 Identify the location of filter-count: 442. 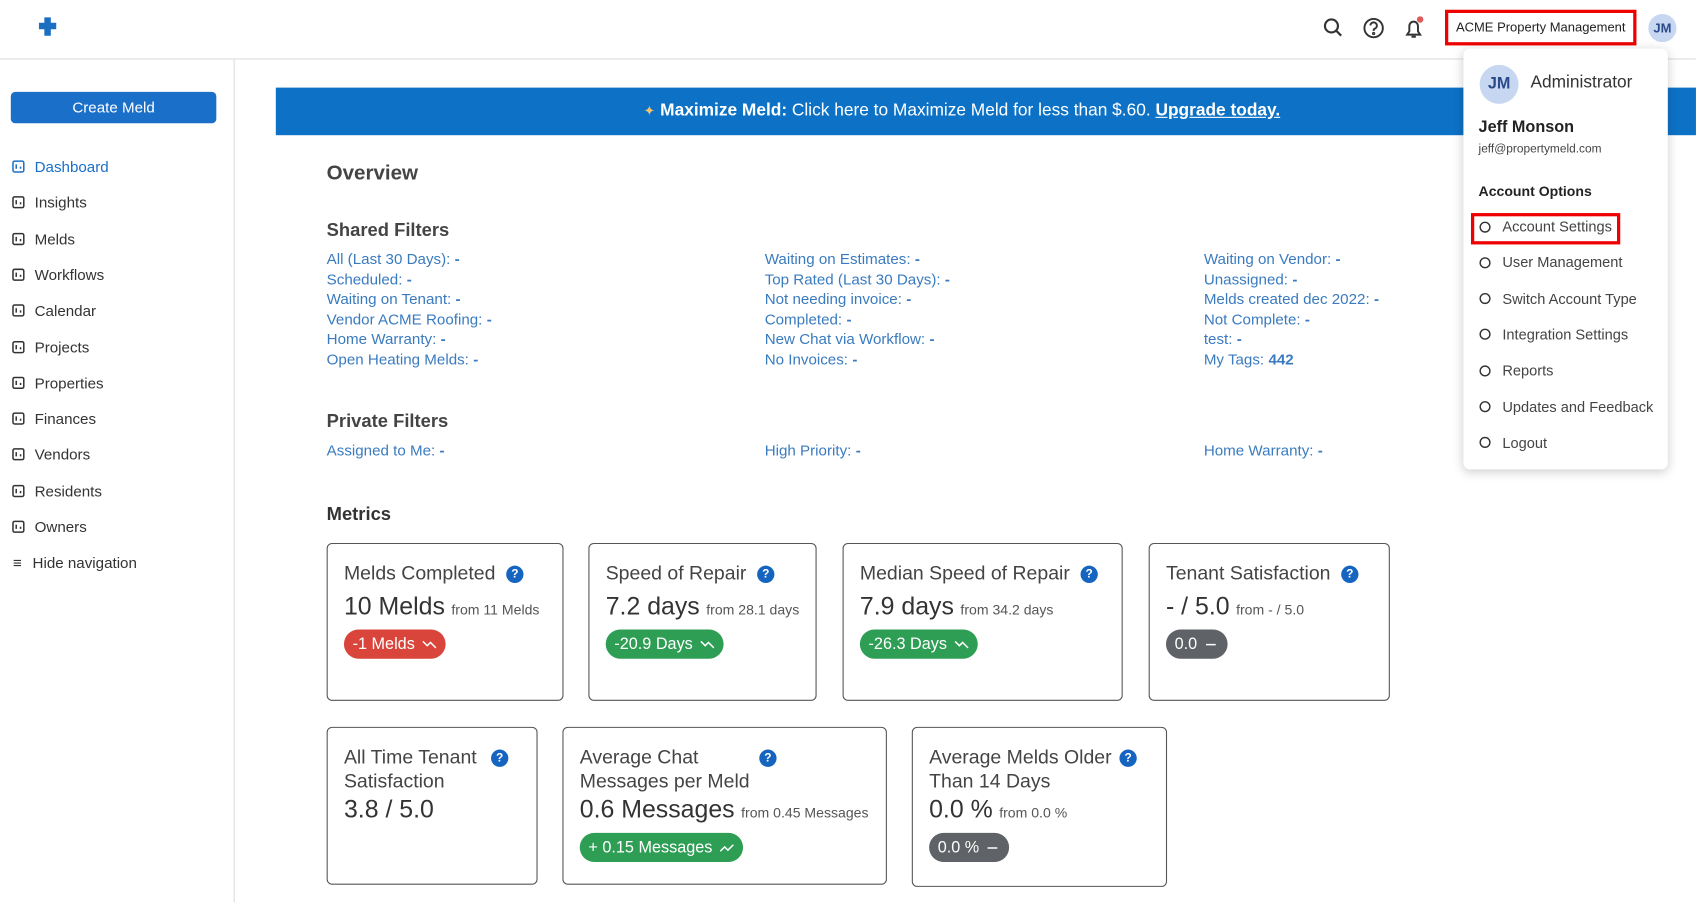
(1281, 358).